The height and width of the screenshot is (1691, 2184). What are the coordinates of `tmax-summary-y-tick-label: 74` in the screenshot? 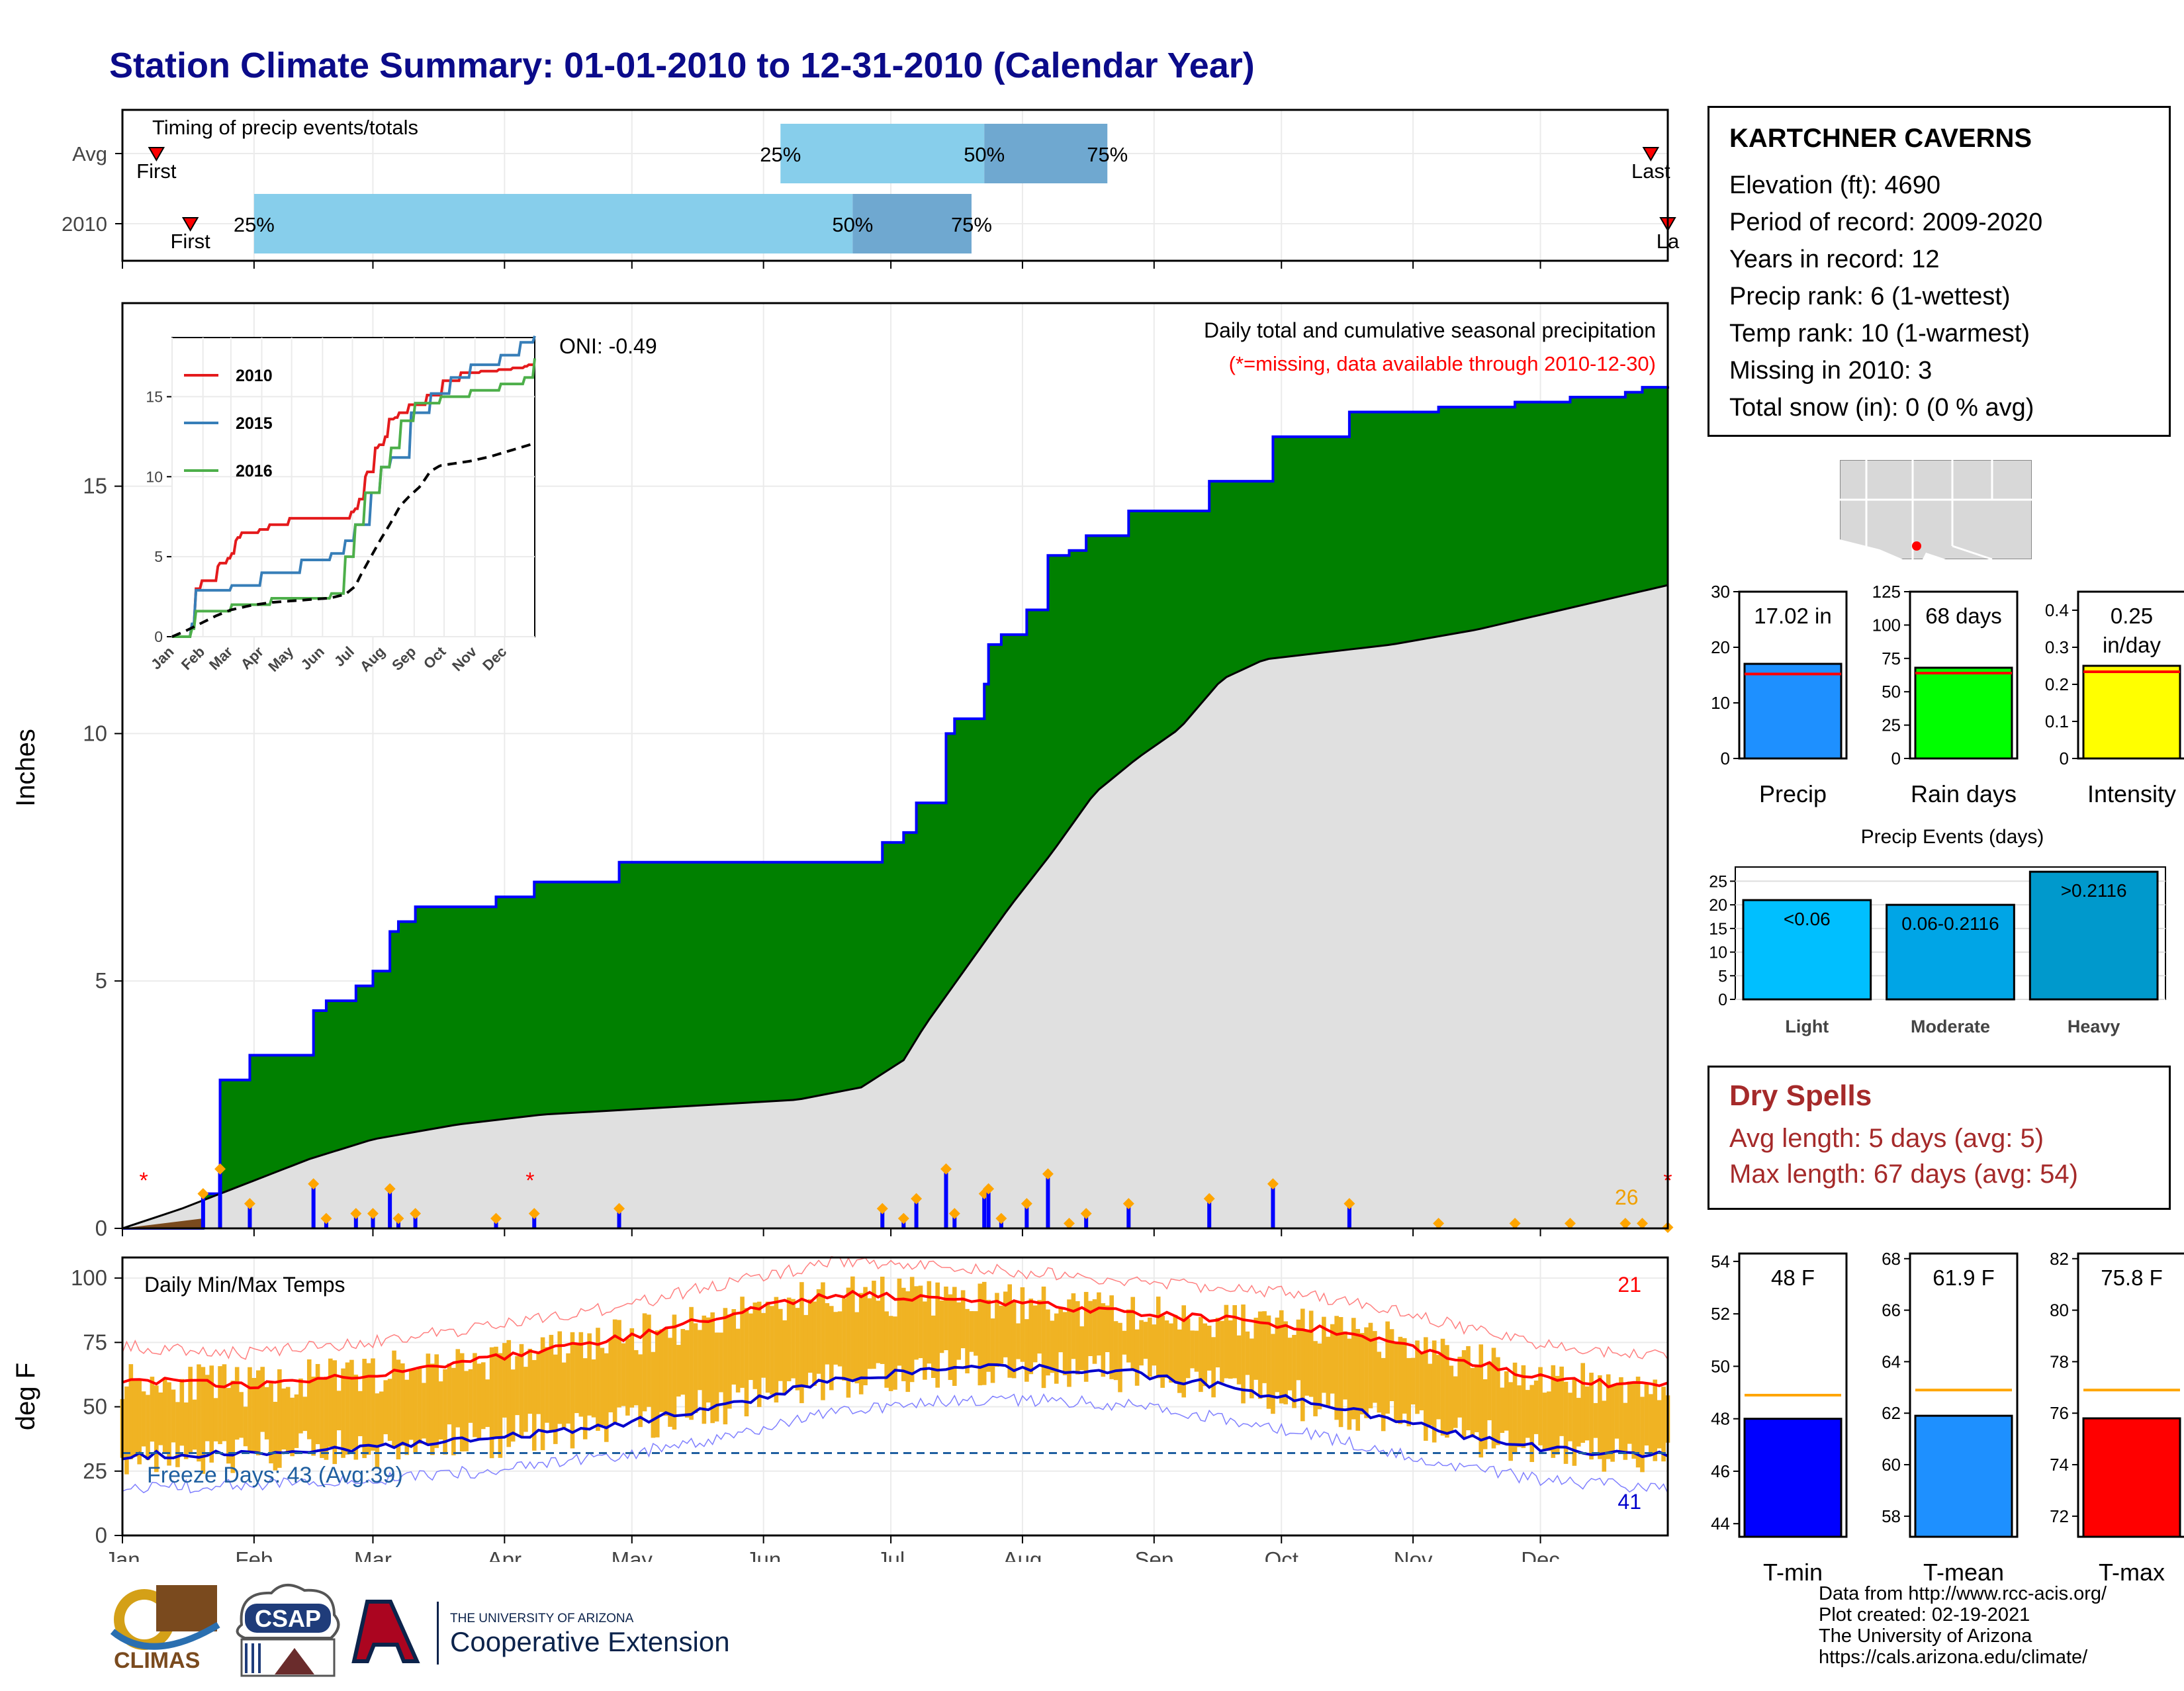 It's located at (2059, 1465).